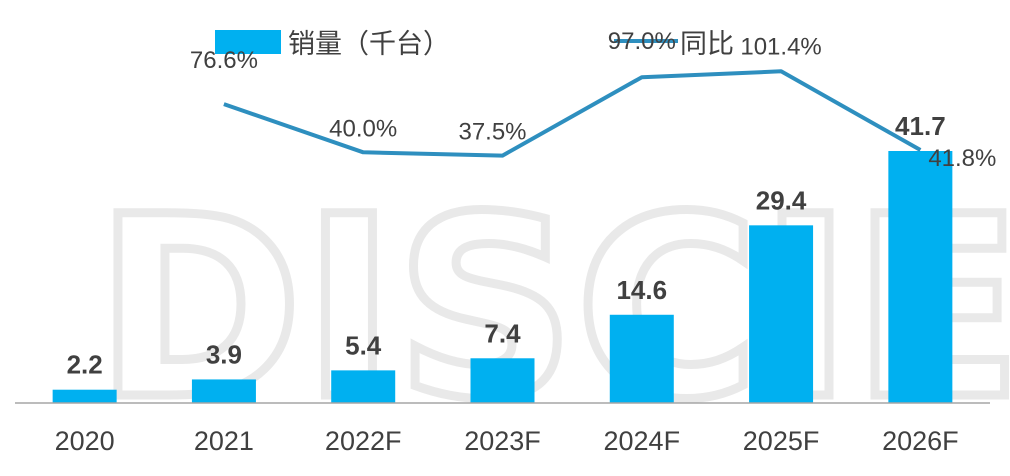 The width and height of the screenshot is (1010, 476). Describe the element at coordinates (85, 441) in the screenshot. I see `x-tick-label: 2020` at that location.